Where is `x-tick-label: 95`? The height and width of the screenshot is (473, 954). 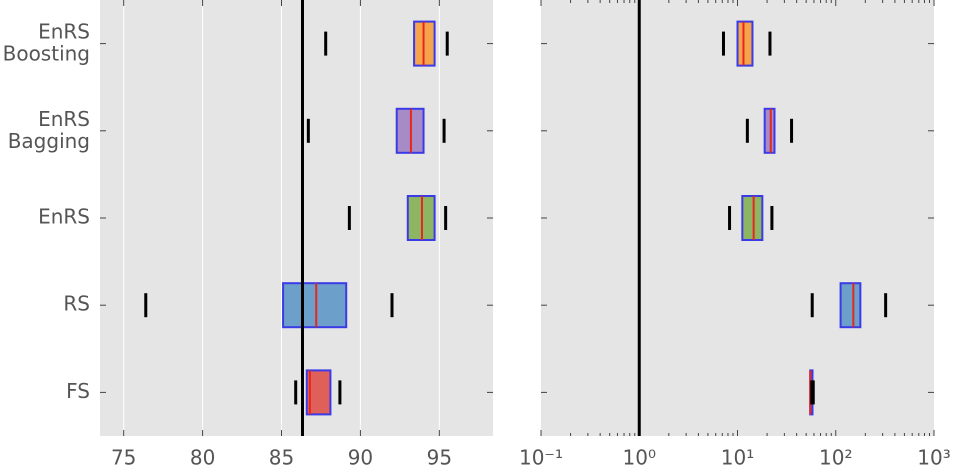 x-tick-label: 95 is located at coordinates (439, 458).